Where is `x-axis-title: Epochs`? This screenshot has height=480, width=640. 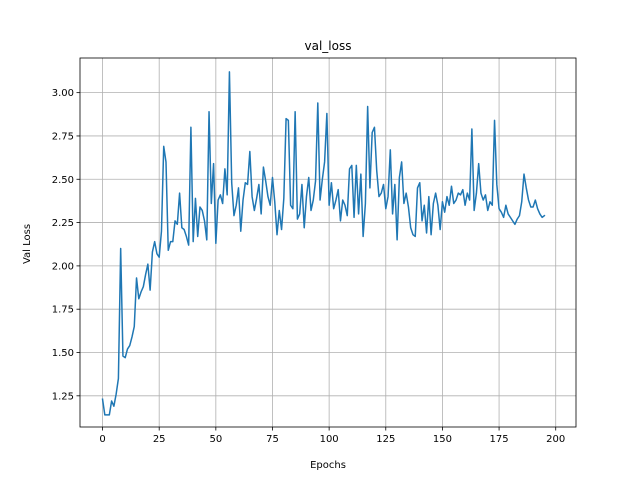 x-axis-title: Epochs is located at coordinates (328, 465).